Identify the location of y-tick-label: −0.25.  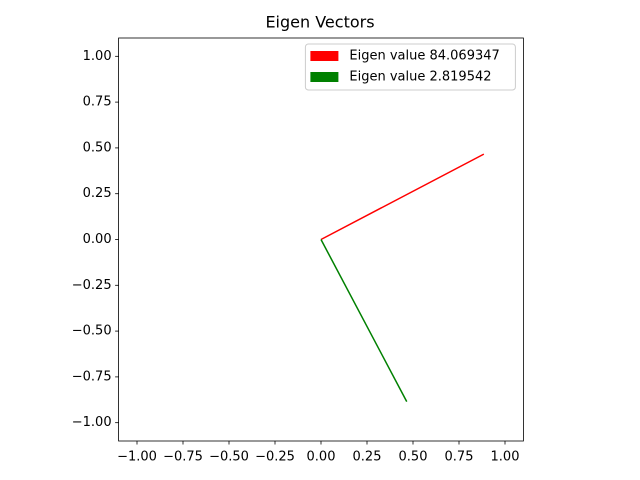
(92, 285).